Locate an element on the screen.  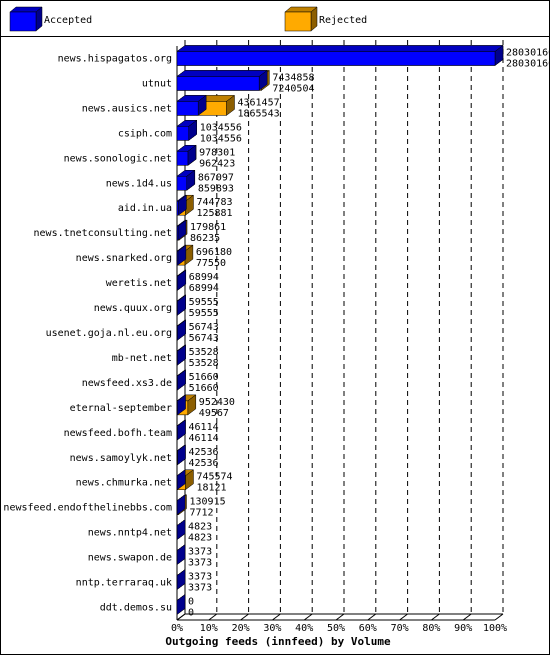
y-tick-label: mb-net.net is located at coordinates (142, 358).